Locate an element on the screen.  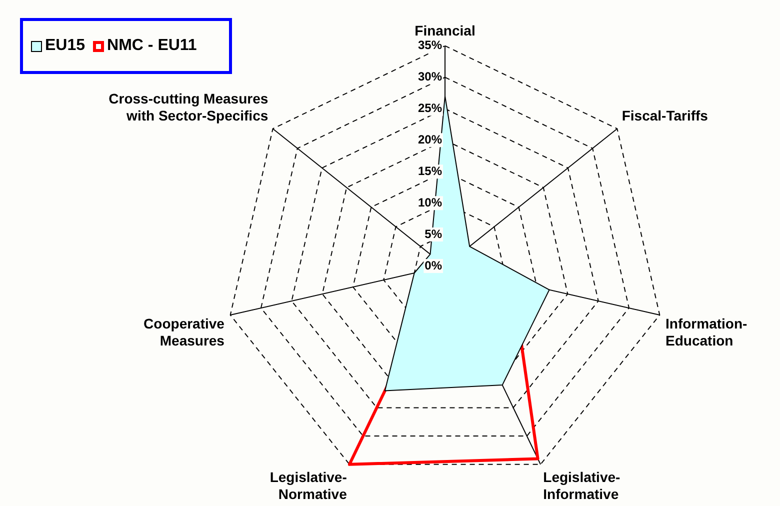
legend-label: EU15 is located at coordinates (65, 46).